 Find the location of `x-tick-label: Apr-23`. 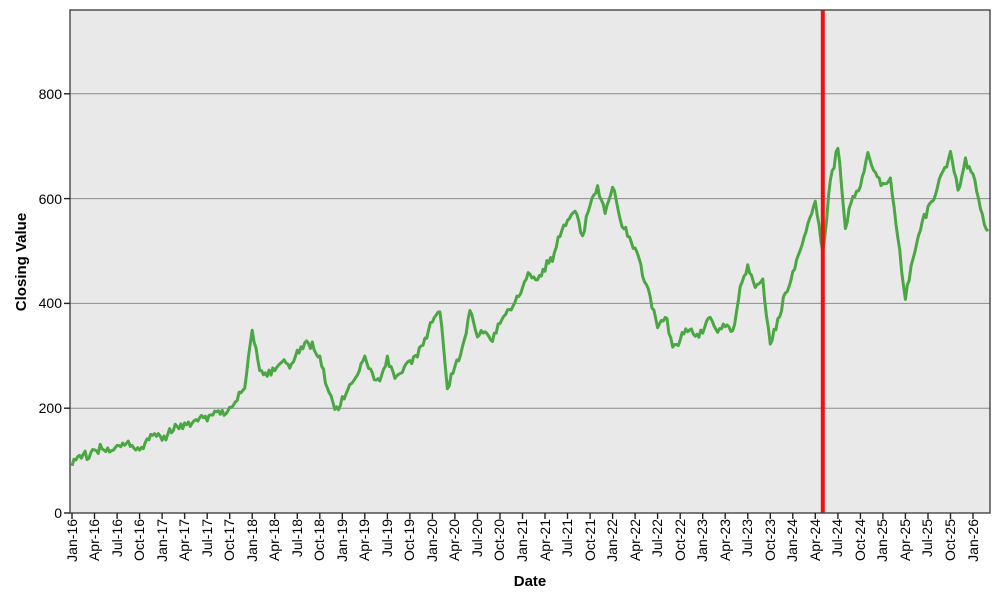

x-tick-label: Apr-23 is located at coordinates (724, 540).